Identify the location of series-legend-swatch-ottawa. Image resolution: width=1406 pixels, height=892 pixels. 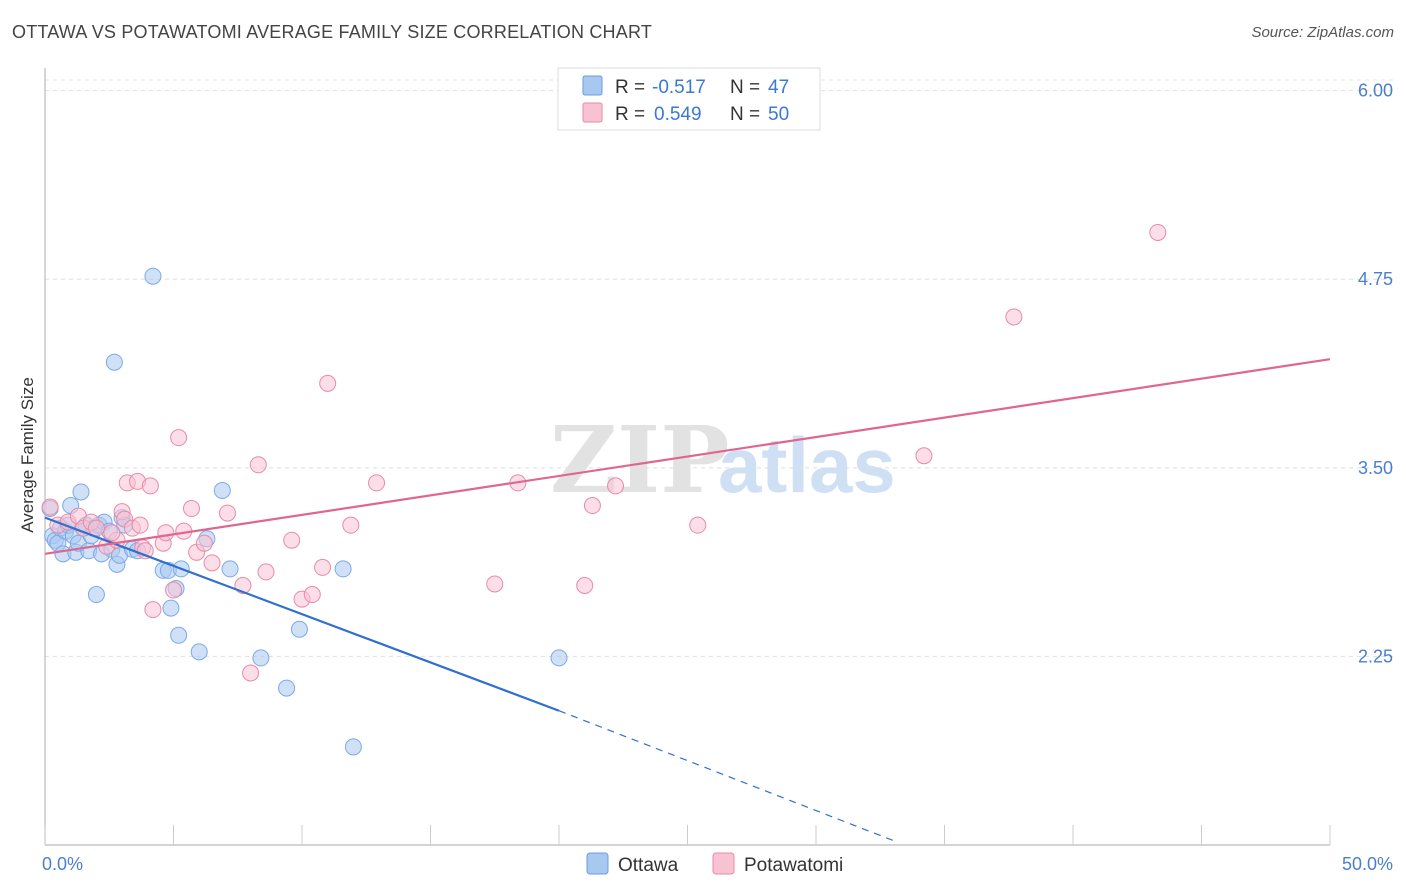
(597, 863).